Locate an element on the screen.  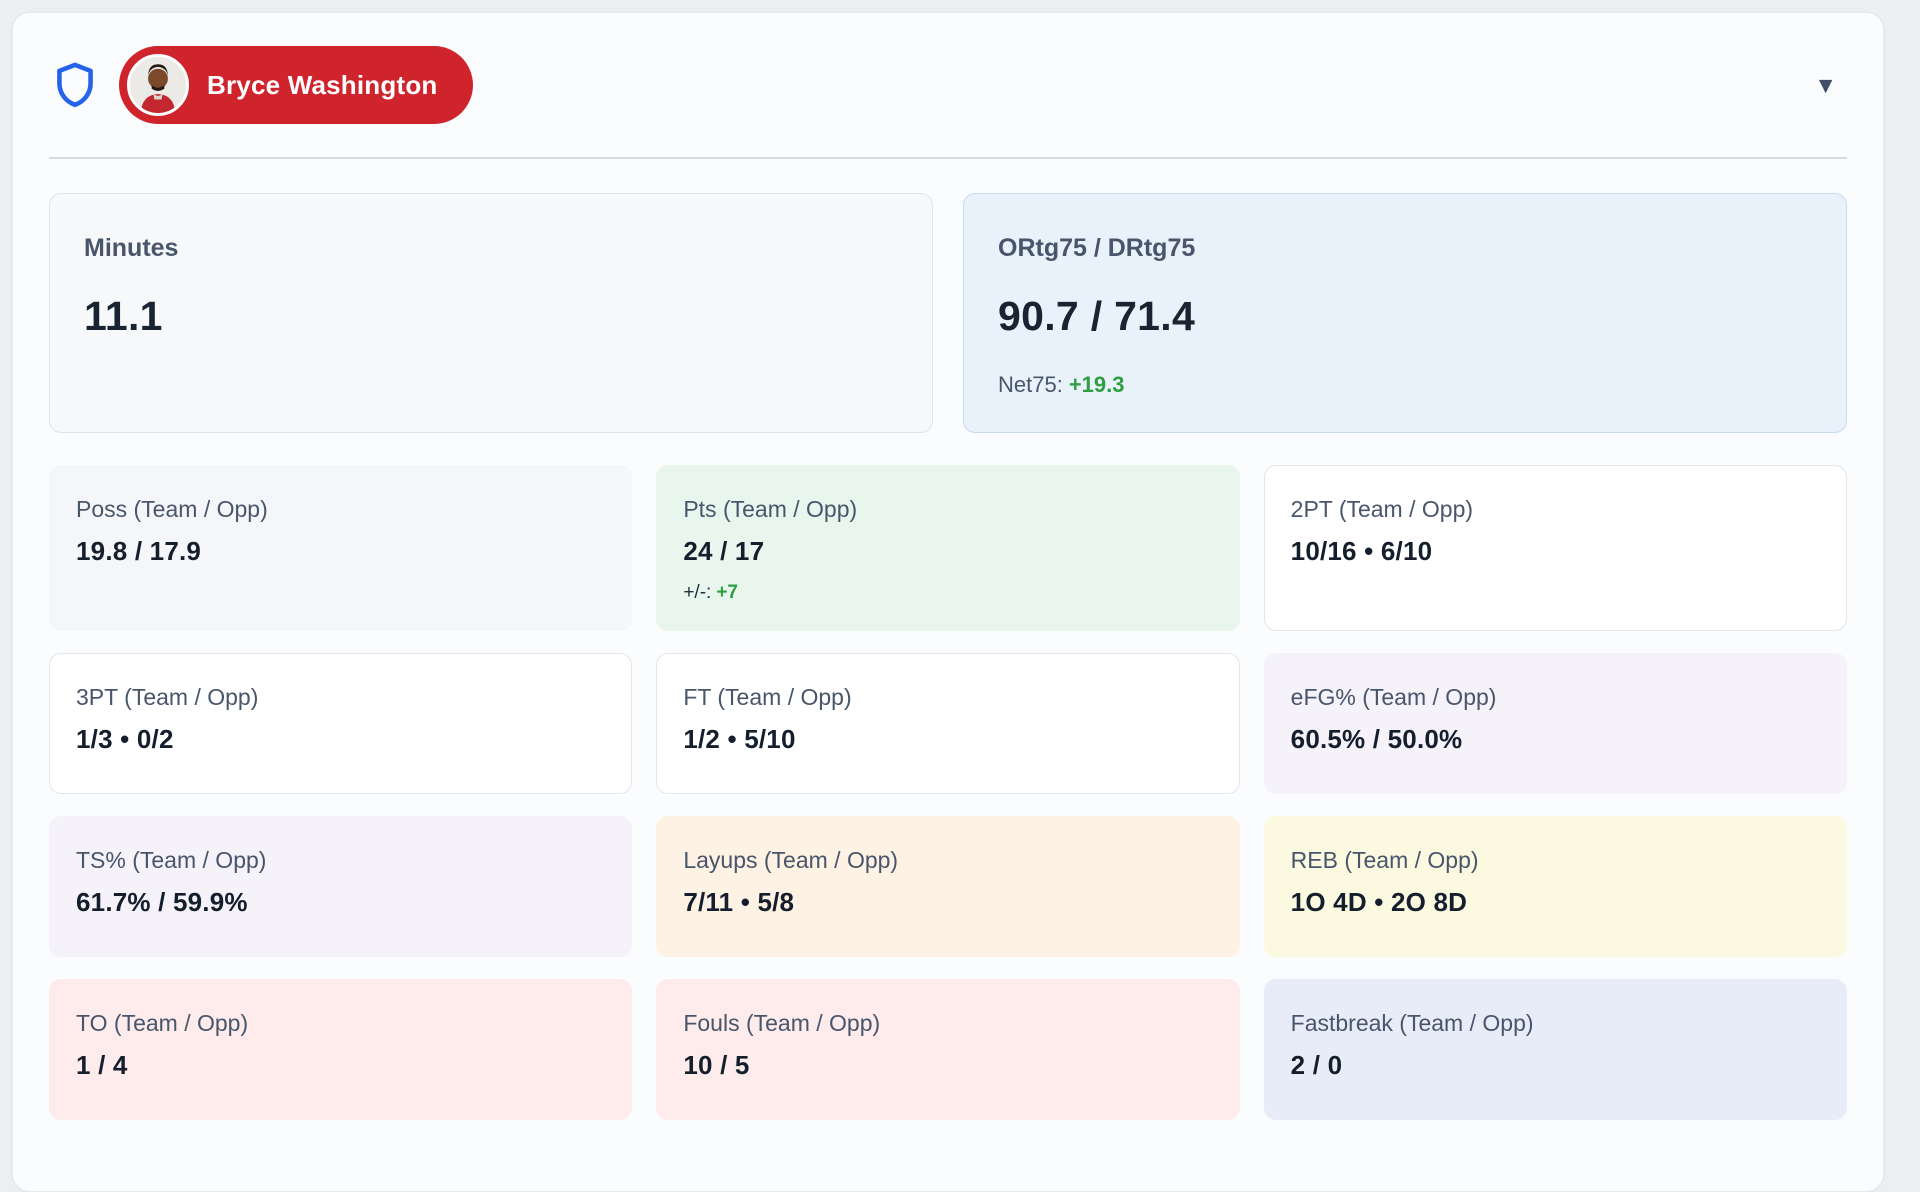
panel-header: Bryce Washington ▼ is located at coordinates (948, 85).